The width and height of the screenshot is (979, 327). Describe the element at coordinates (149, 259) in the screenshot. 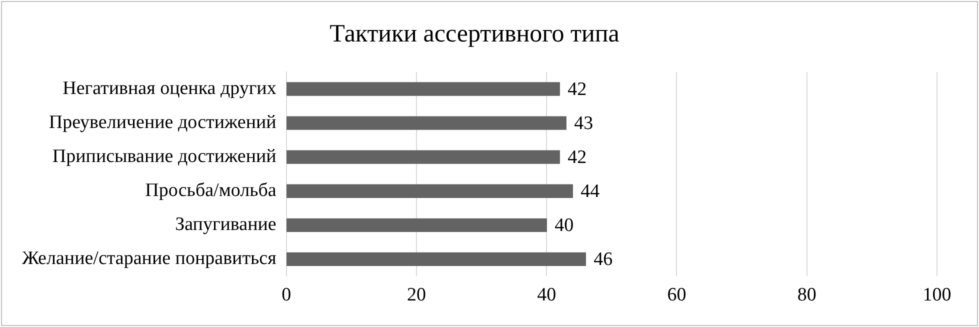

I see `y-tick-label: Желание/старание понравиться` at that location.